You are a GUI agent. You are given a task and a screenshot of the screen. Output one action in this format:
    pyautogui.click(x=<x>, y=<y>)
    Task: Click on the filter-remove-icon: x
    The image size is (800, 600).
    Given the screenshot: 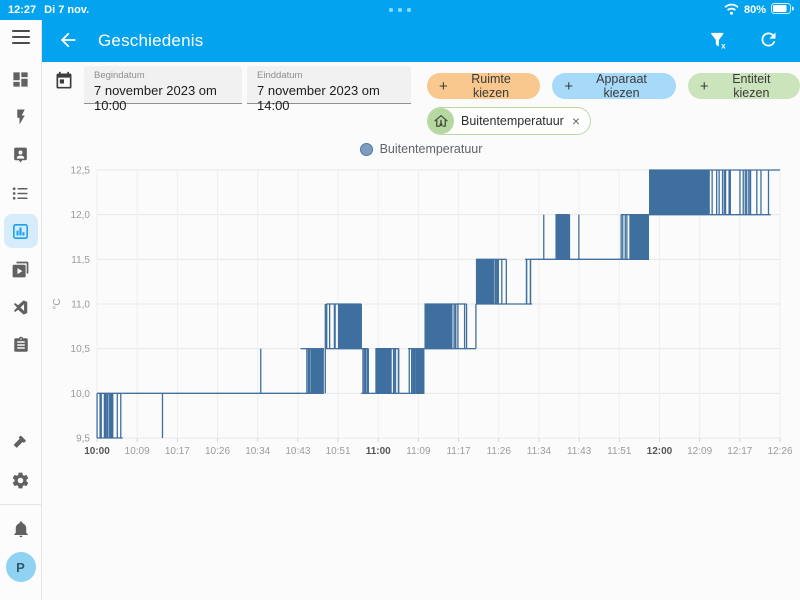 What is the action you would take?
    pyautogui.click(x=718, y=41)
    